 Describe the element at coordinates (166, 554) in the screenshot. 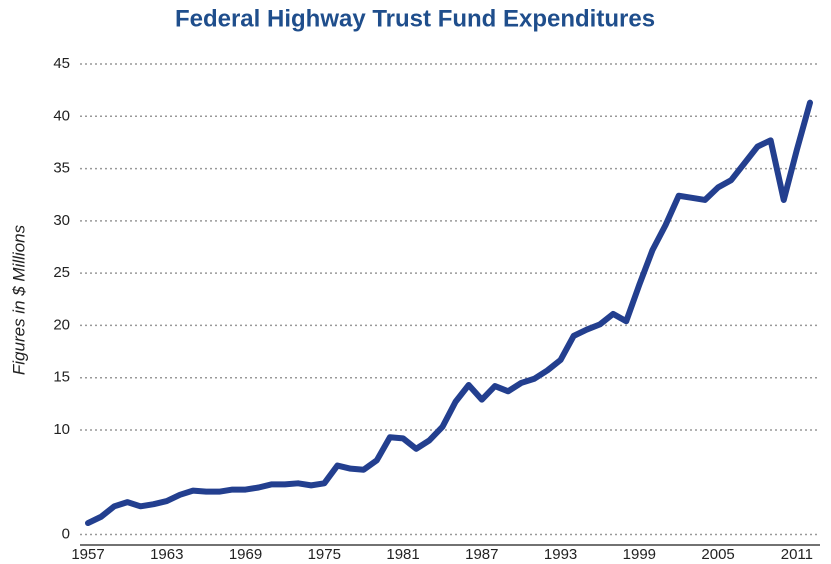

I see `x-tick-label: 1963` at that location.